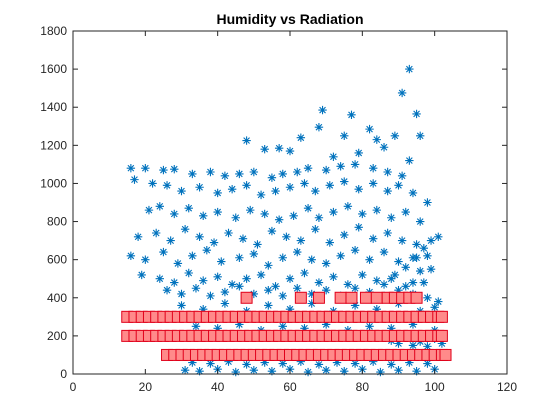 Image resolution: width=560 pixels, height=420 pixels. I want to click on x-tick-label: 80, so click(363, 387).